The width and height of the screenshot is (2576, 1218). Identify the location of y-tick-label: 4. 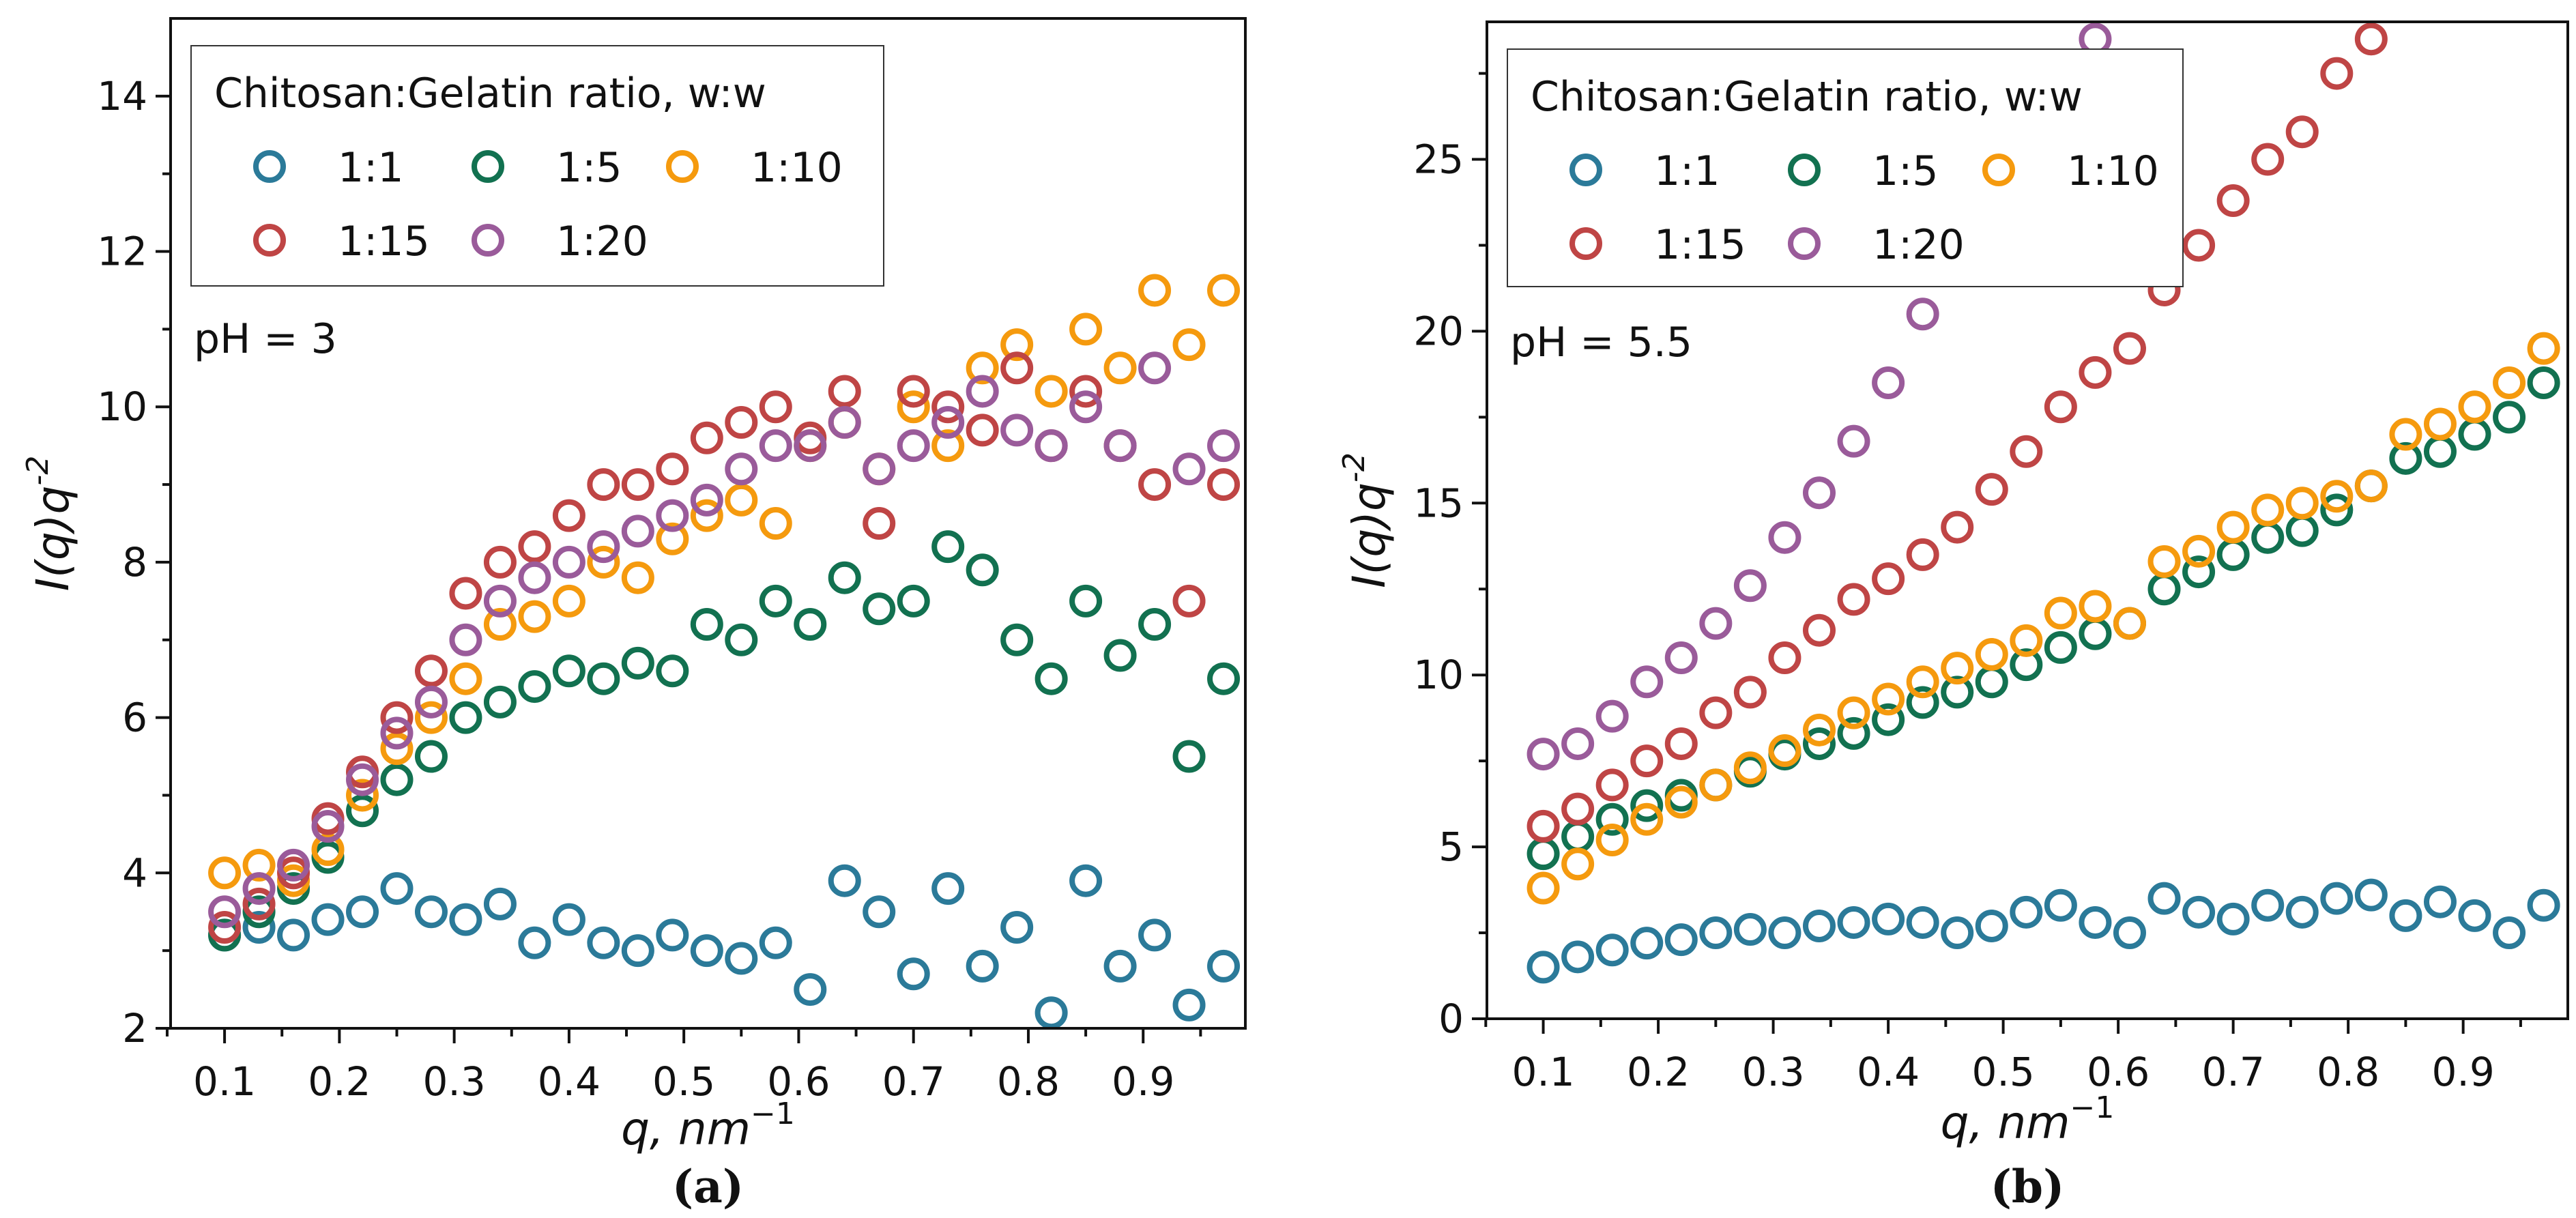
(134, 873).